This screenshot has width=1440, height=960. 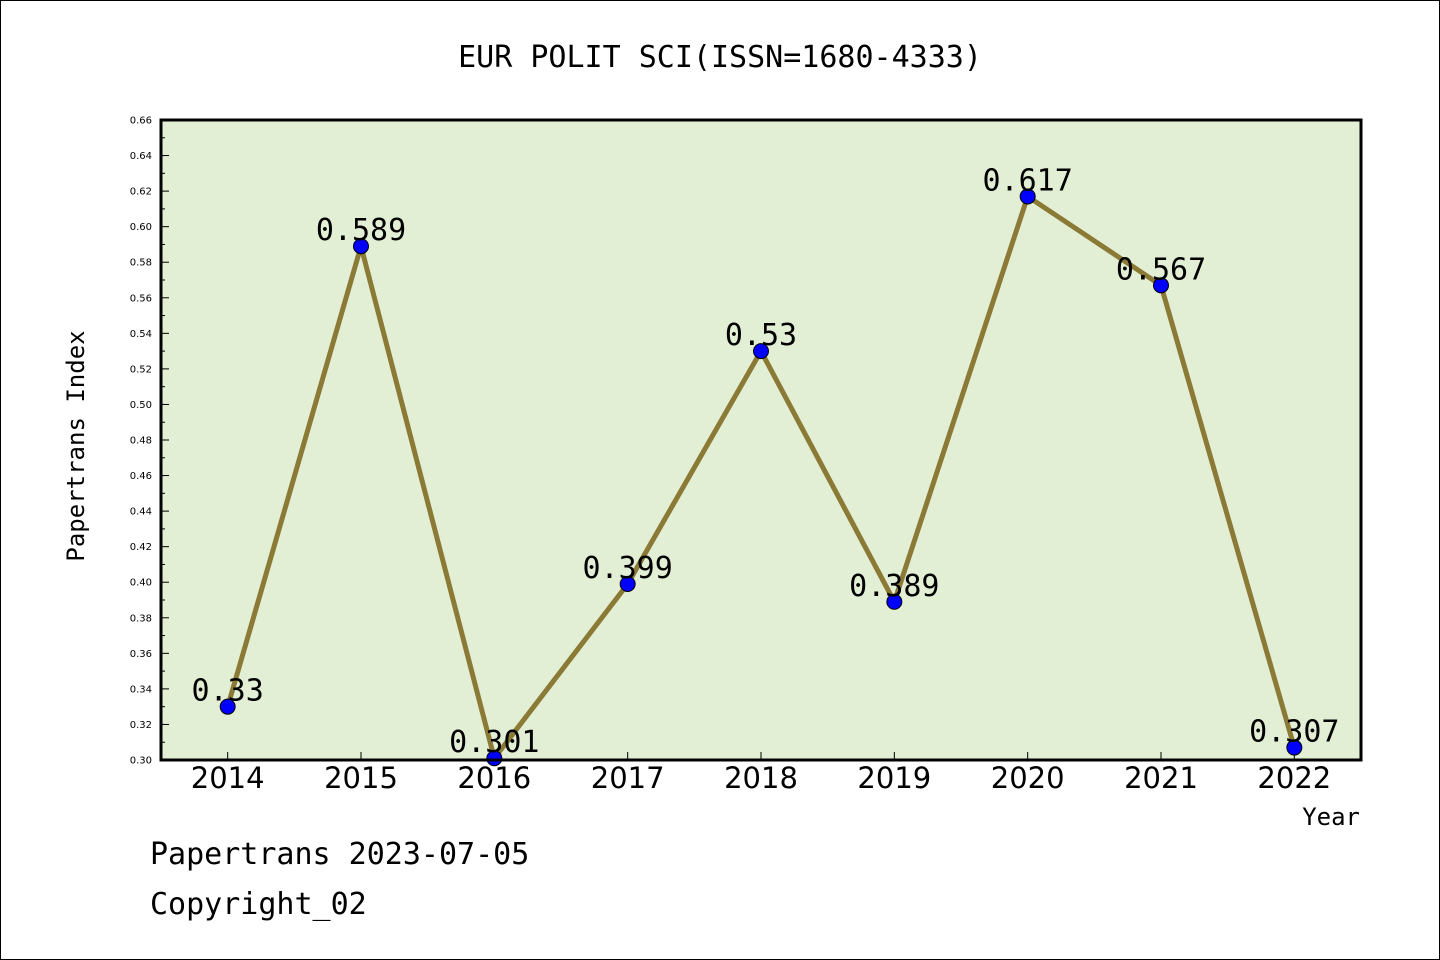 What do you see at coordinates (141, 618) in the screenshot?
I see `y-tick-label: 0.38` at bounding box center [141, 618].